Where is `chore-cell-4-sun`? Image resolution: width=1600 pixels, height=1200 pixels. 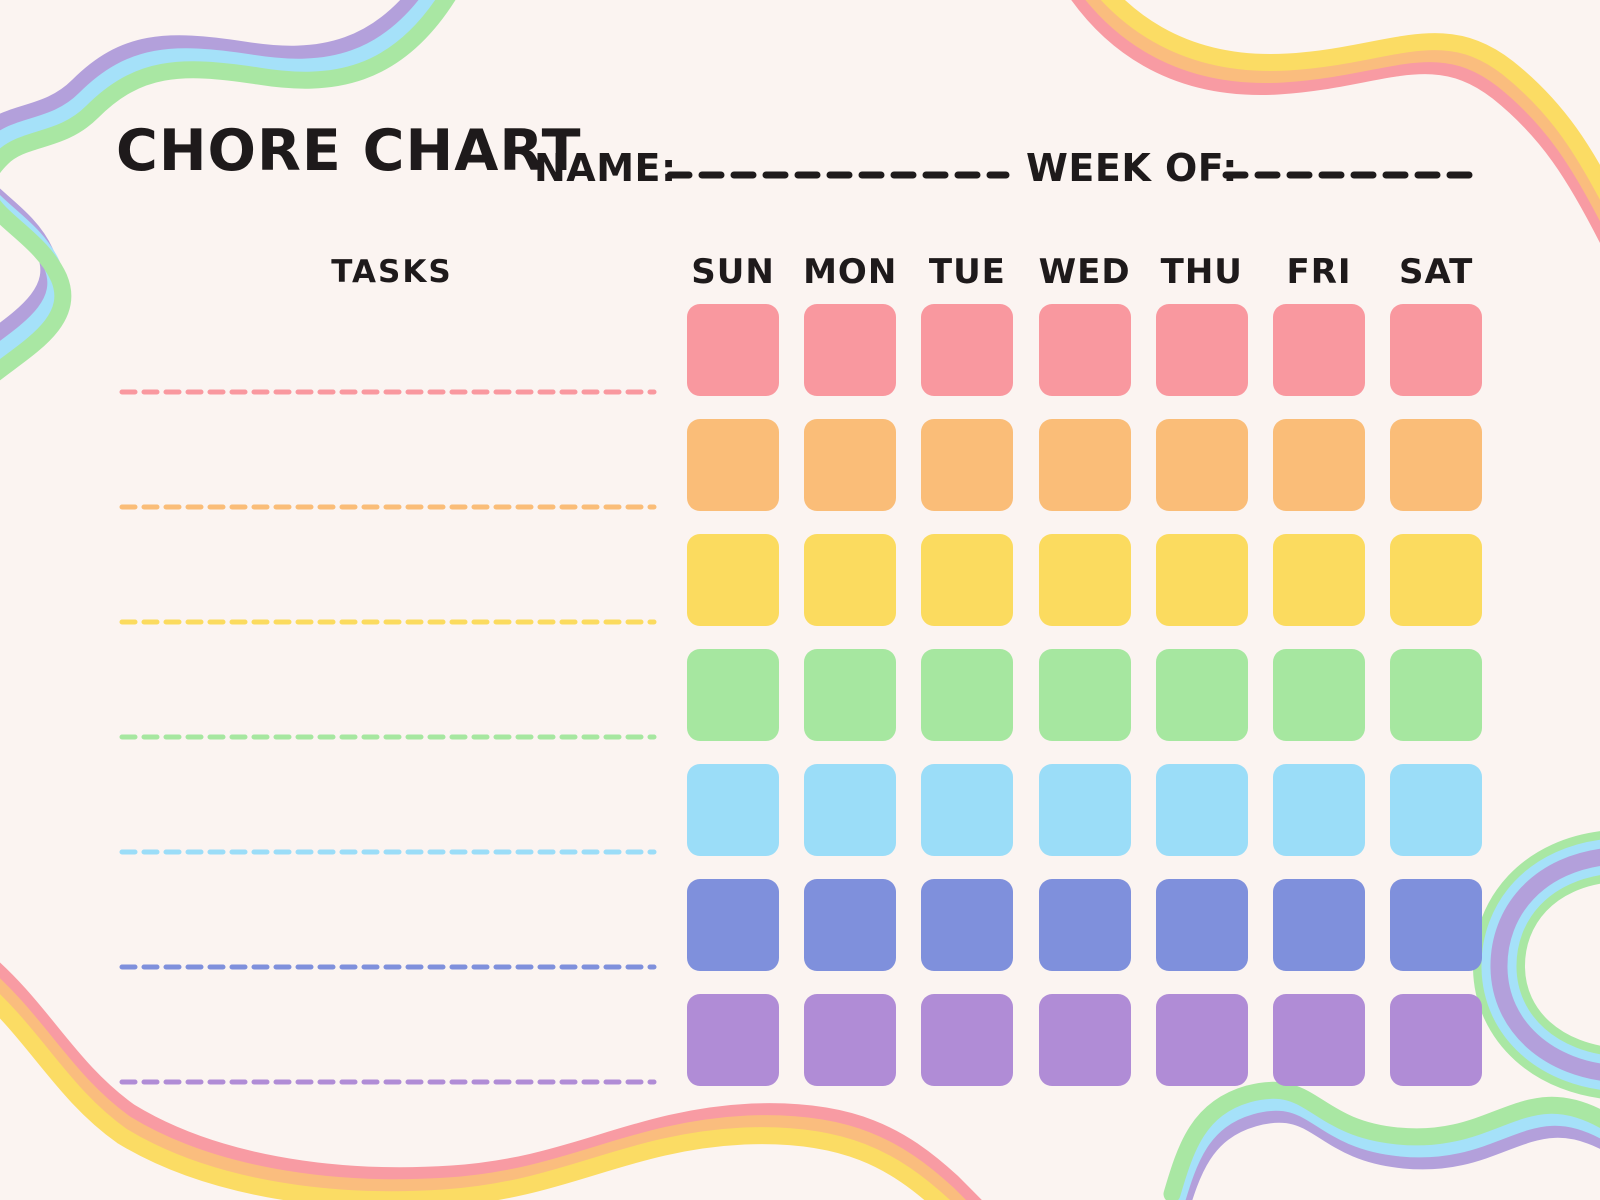 chore-cell-4-sun is located at coordinates (733, 695).